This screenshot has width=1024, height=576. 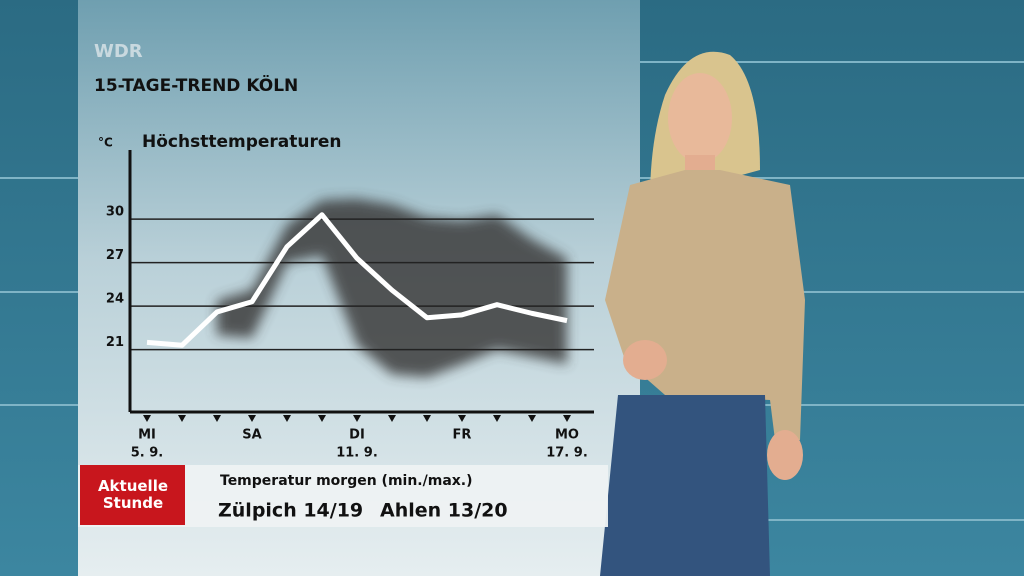 I want to click on lower-third-caption: Temperatur morgen (min./max.), so click(x=346, y=481).